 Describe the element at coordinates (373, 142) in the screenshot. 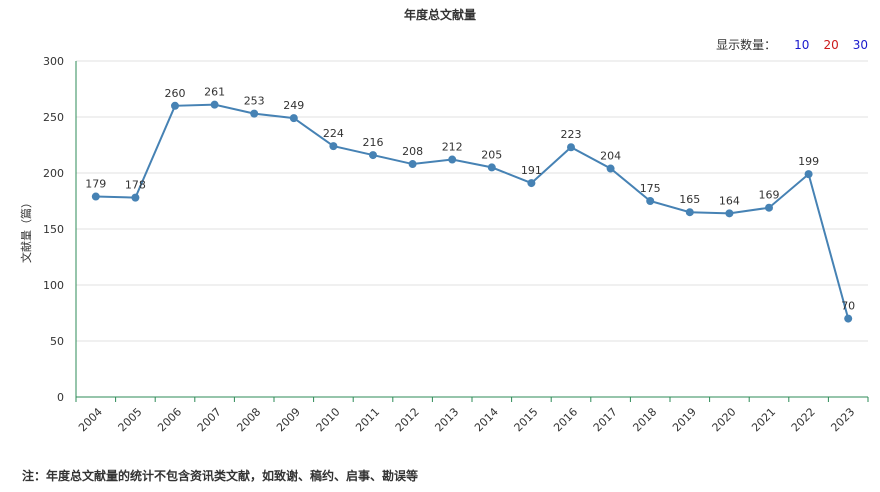

I see `data-label: 216` at that location.